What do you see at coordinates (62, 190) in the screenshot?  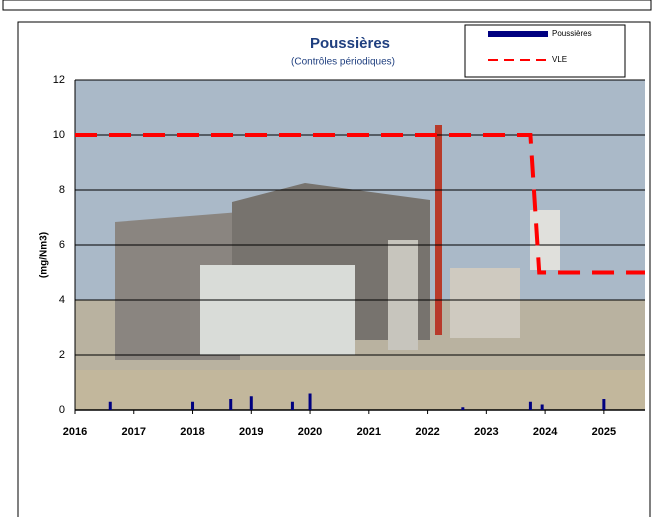 I see `y-tick-label: 8` at bounding box center [62, 190].